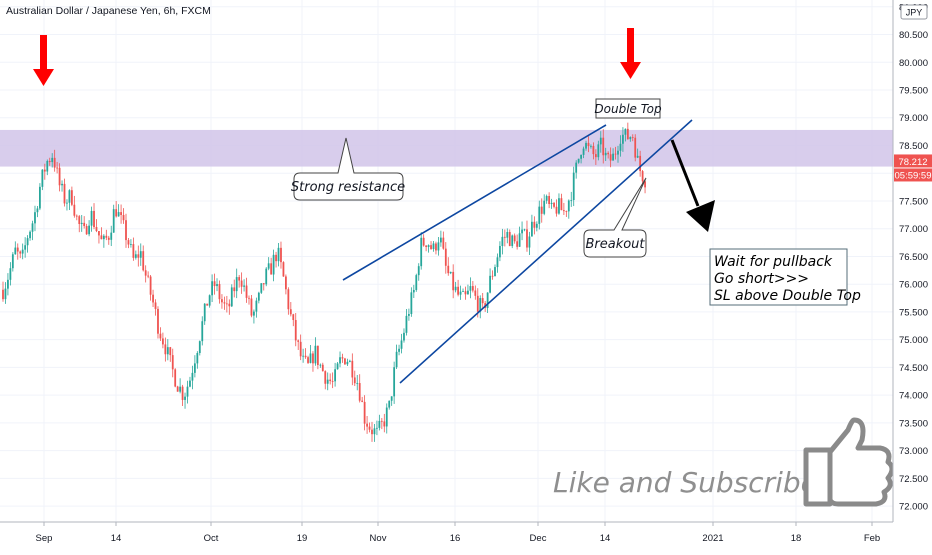 The image size is (932, 555). Describe the element at coordinates (913, 285) in the screenshot. I see `price-tick-label: 76.000` at that location.